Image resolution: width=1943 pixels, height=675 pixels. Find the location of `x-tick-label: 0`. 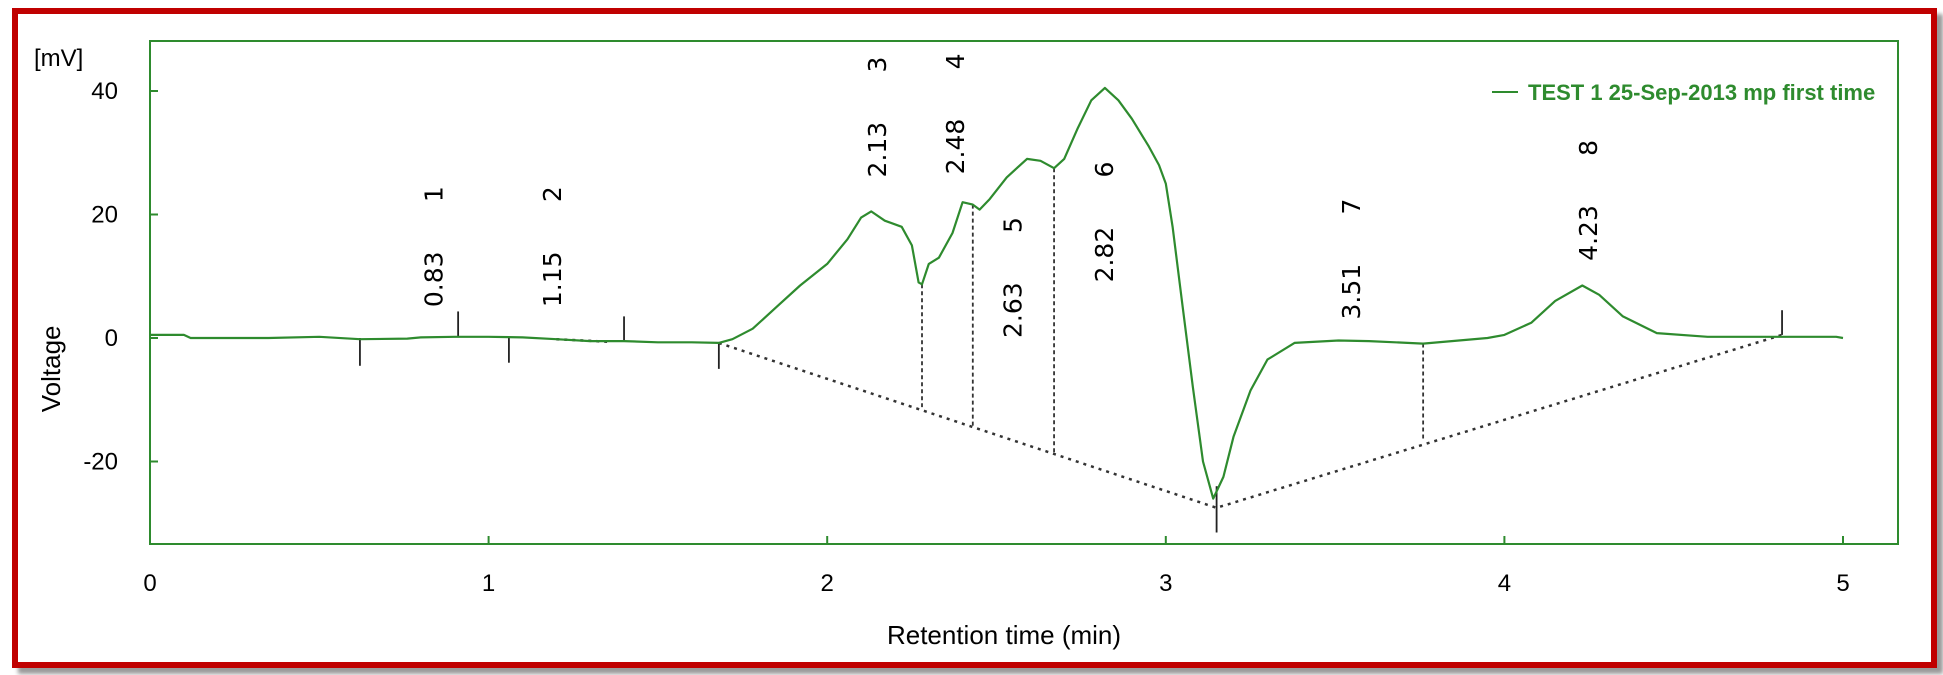

x-tick-label: 0 is located at coordinates (149, 583).